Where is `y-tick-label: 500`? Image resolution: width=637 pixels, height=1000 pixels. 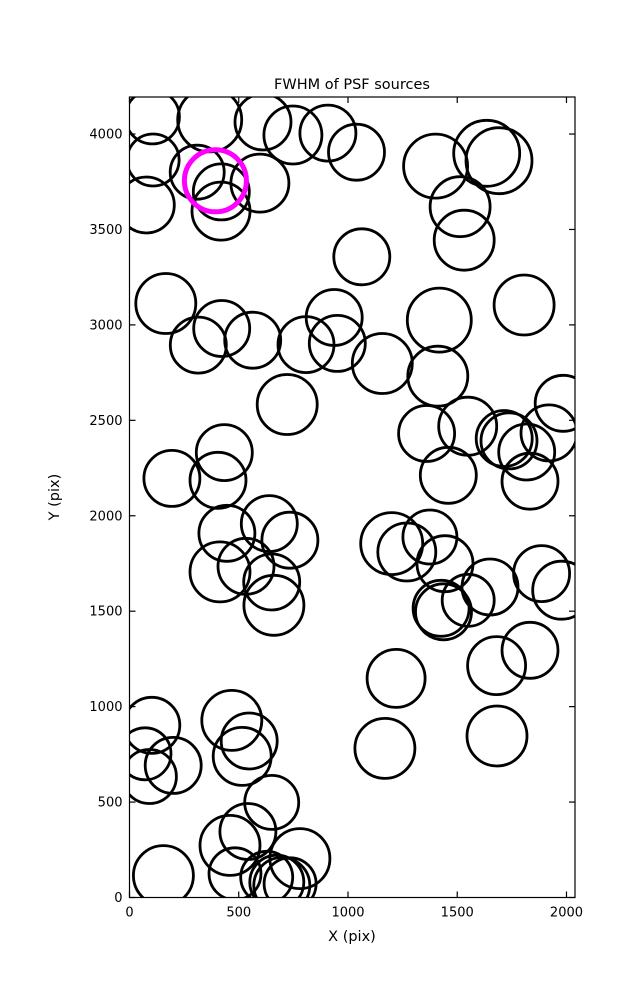
y-tick-label: 500 is located at coordinates (110, 803).